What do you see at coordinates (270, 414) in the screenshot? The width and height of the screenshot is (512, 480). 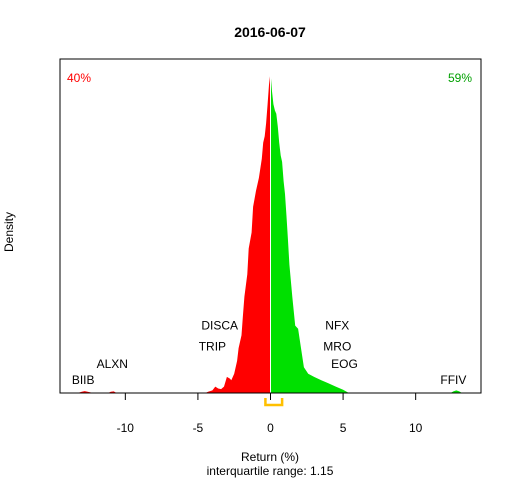 I see `x-axis: -10 -5 0 5 10` at bounding box center [270, 414].